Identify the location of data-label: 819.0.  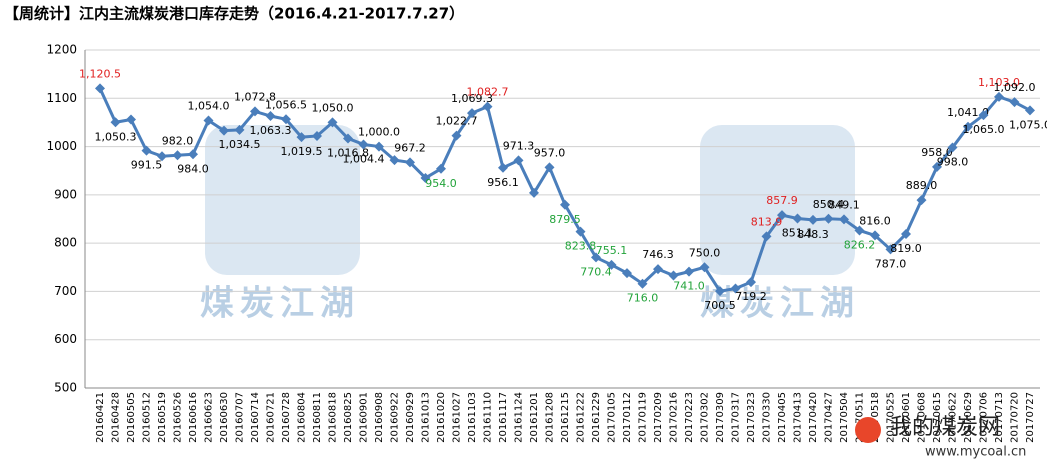
(906, 248).